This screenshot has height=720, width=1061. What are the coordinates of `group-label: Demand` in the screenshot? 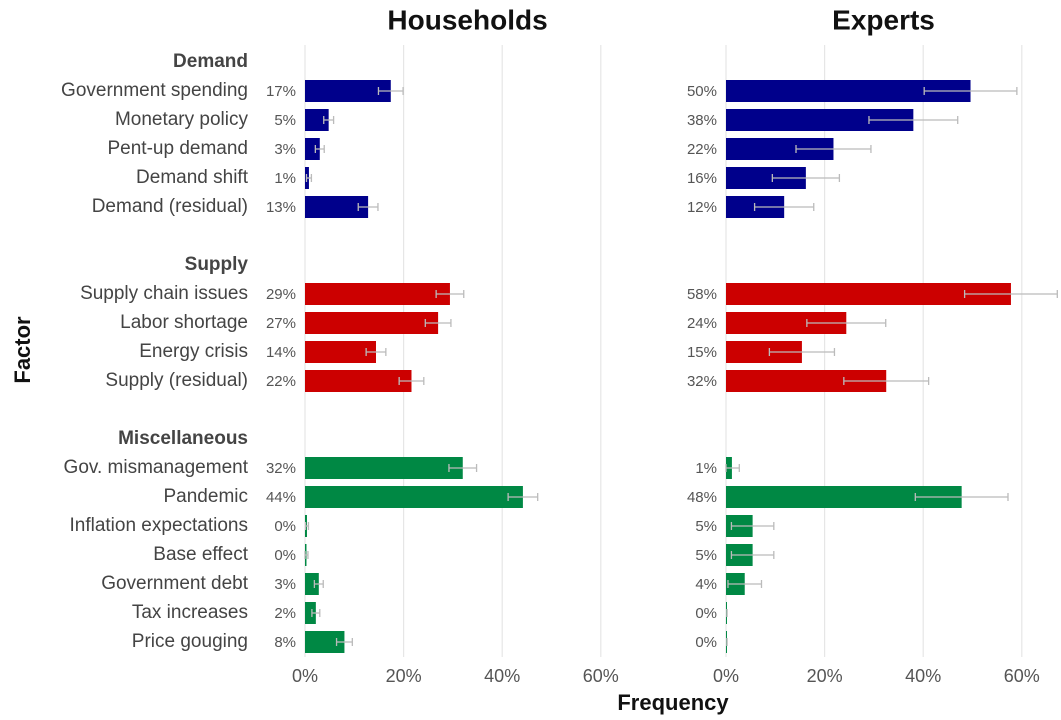 It's located at (210, 61).